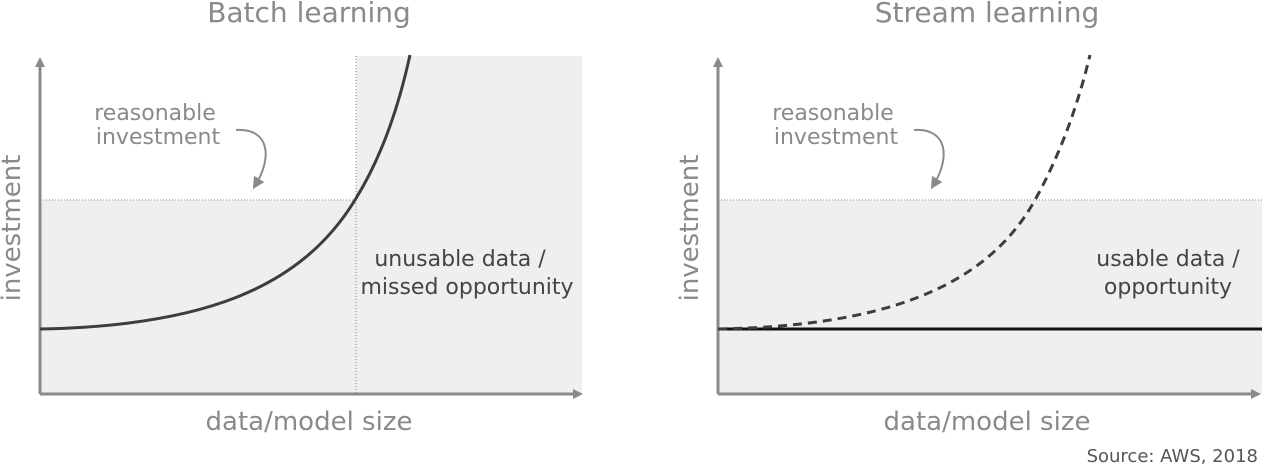 Image resolution: width=1264 pixels, height=466 pixels. What do you see at coordinates (251, 159) in the screenshot?
I see `batch-annotation-arrow` at bounding box center [251, 159].